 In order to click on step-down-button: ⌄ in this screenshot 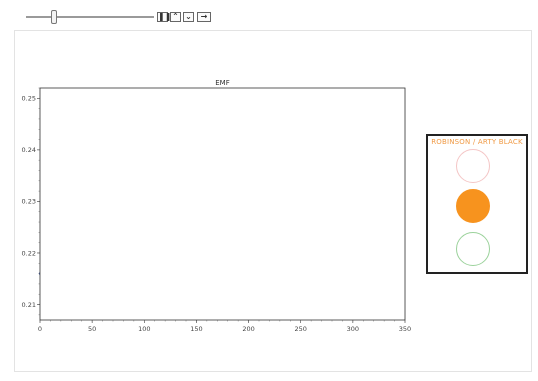, I will do `click(188, 17)`.